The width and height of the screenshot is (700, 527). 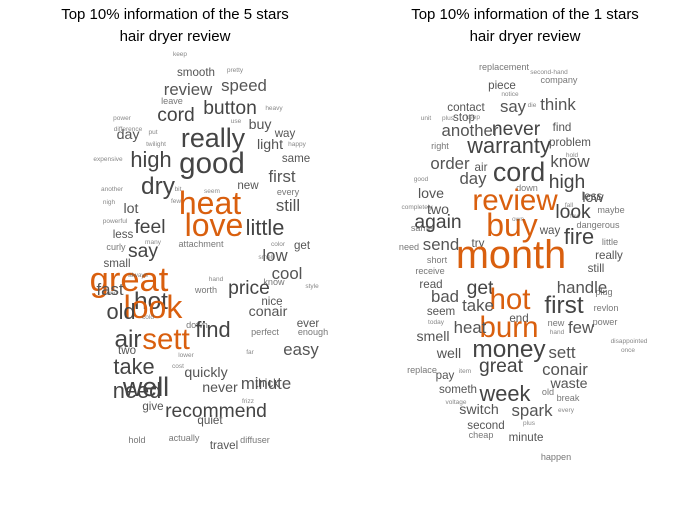 I want to click on cloud-word: spark, so click(x=532, y=410).